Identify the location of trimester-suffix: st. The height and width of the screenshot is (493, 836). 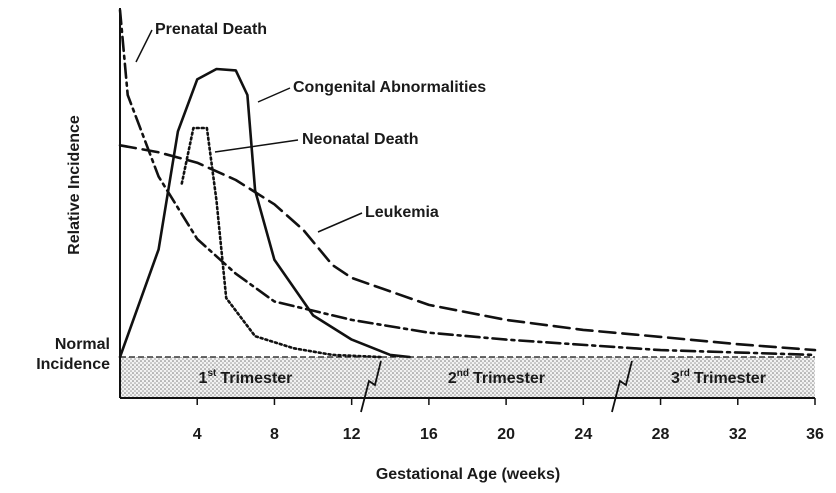
(212, 373).